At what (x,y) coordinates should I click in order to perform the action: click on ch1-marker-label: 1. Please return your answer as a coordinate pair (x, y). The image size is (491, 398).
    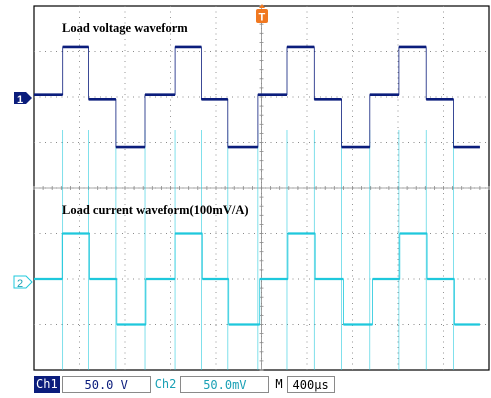
    Looking at the image, I should click on (20, 100).